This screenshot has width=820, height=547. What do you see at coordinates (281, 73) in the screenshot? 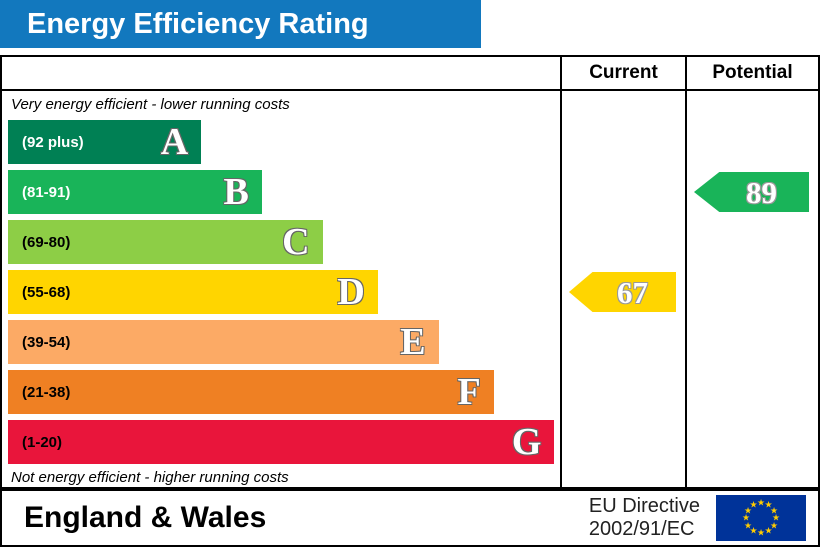
I see `chart-column-header` at bounding box center [281, 73].